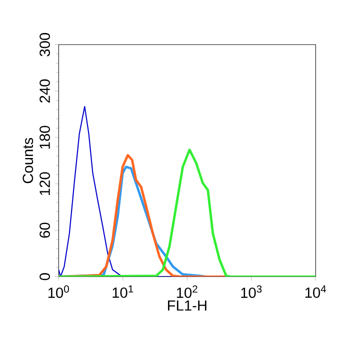 Image resolution: width=350 pixels, height=342 pixels. I want to click on y-tick-label: 120, so click(45, 183).